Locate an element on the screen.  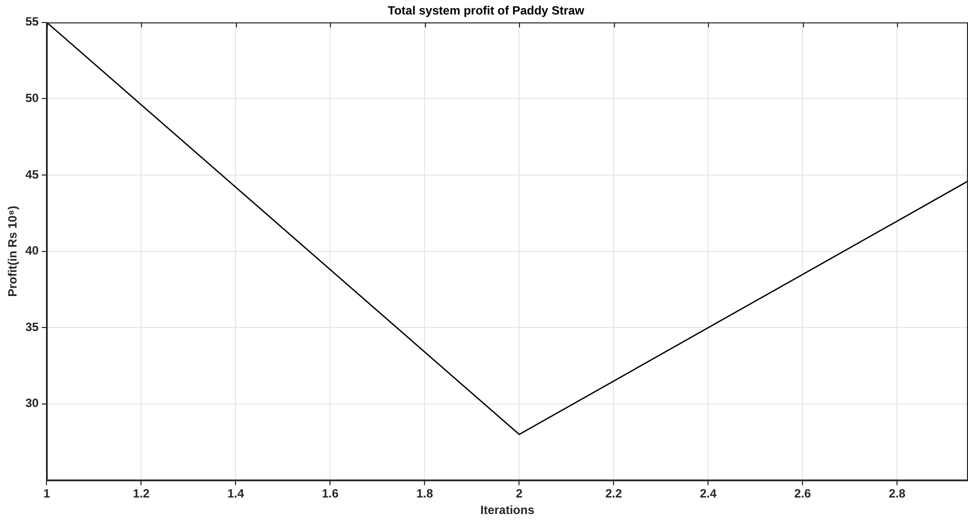
x-tick-label: 1.8 is located at coordinates (425, 493).